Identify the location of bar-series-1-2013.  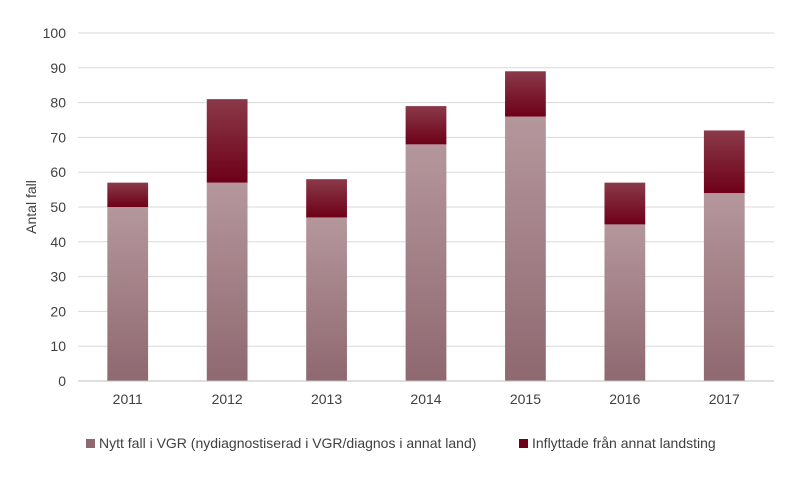
(326, 198).